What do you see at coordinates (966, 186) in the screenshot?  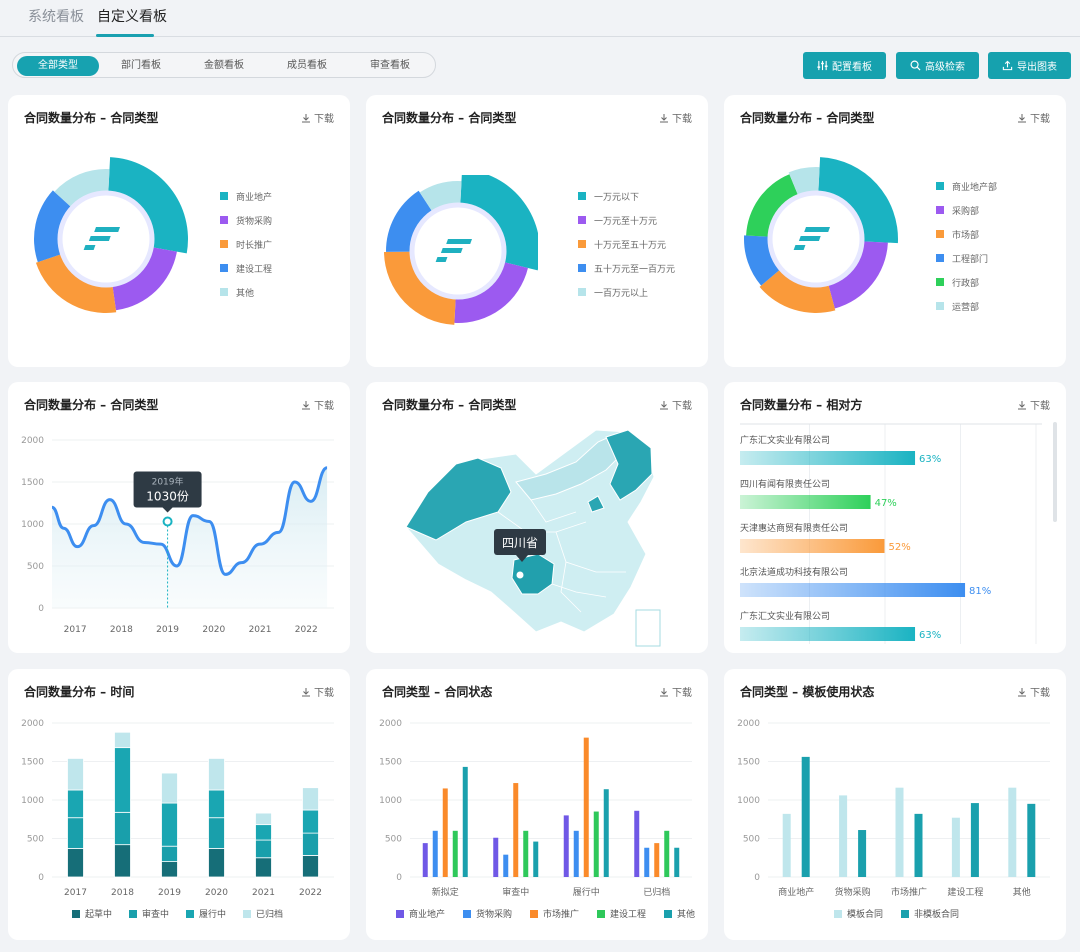 I see `legend-item: 商业地产部` at bounding box center [966, 186].